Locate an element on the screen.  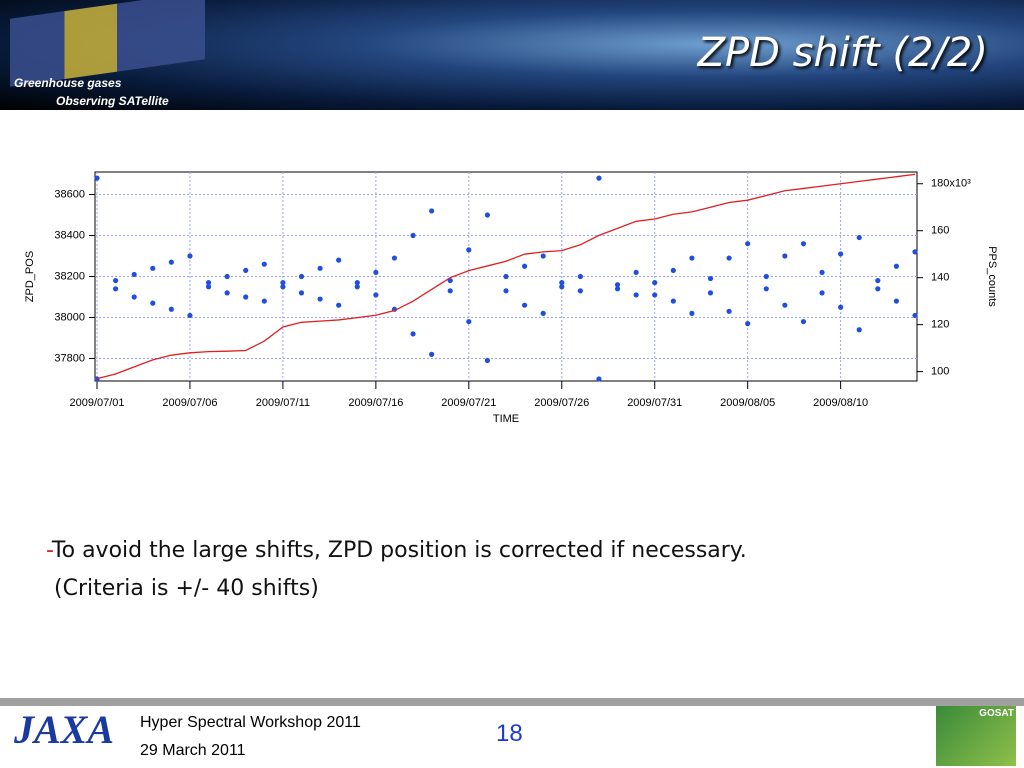
x-tick-label: 2009/08/10 is located at coordinates (840, 403).